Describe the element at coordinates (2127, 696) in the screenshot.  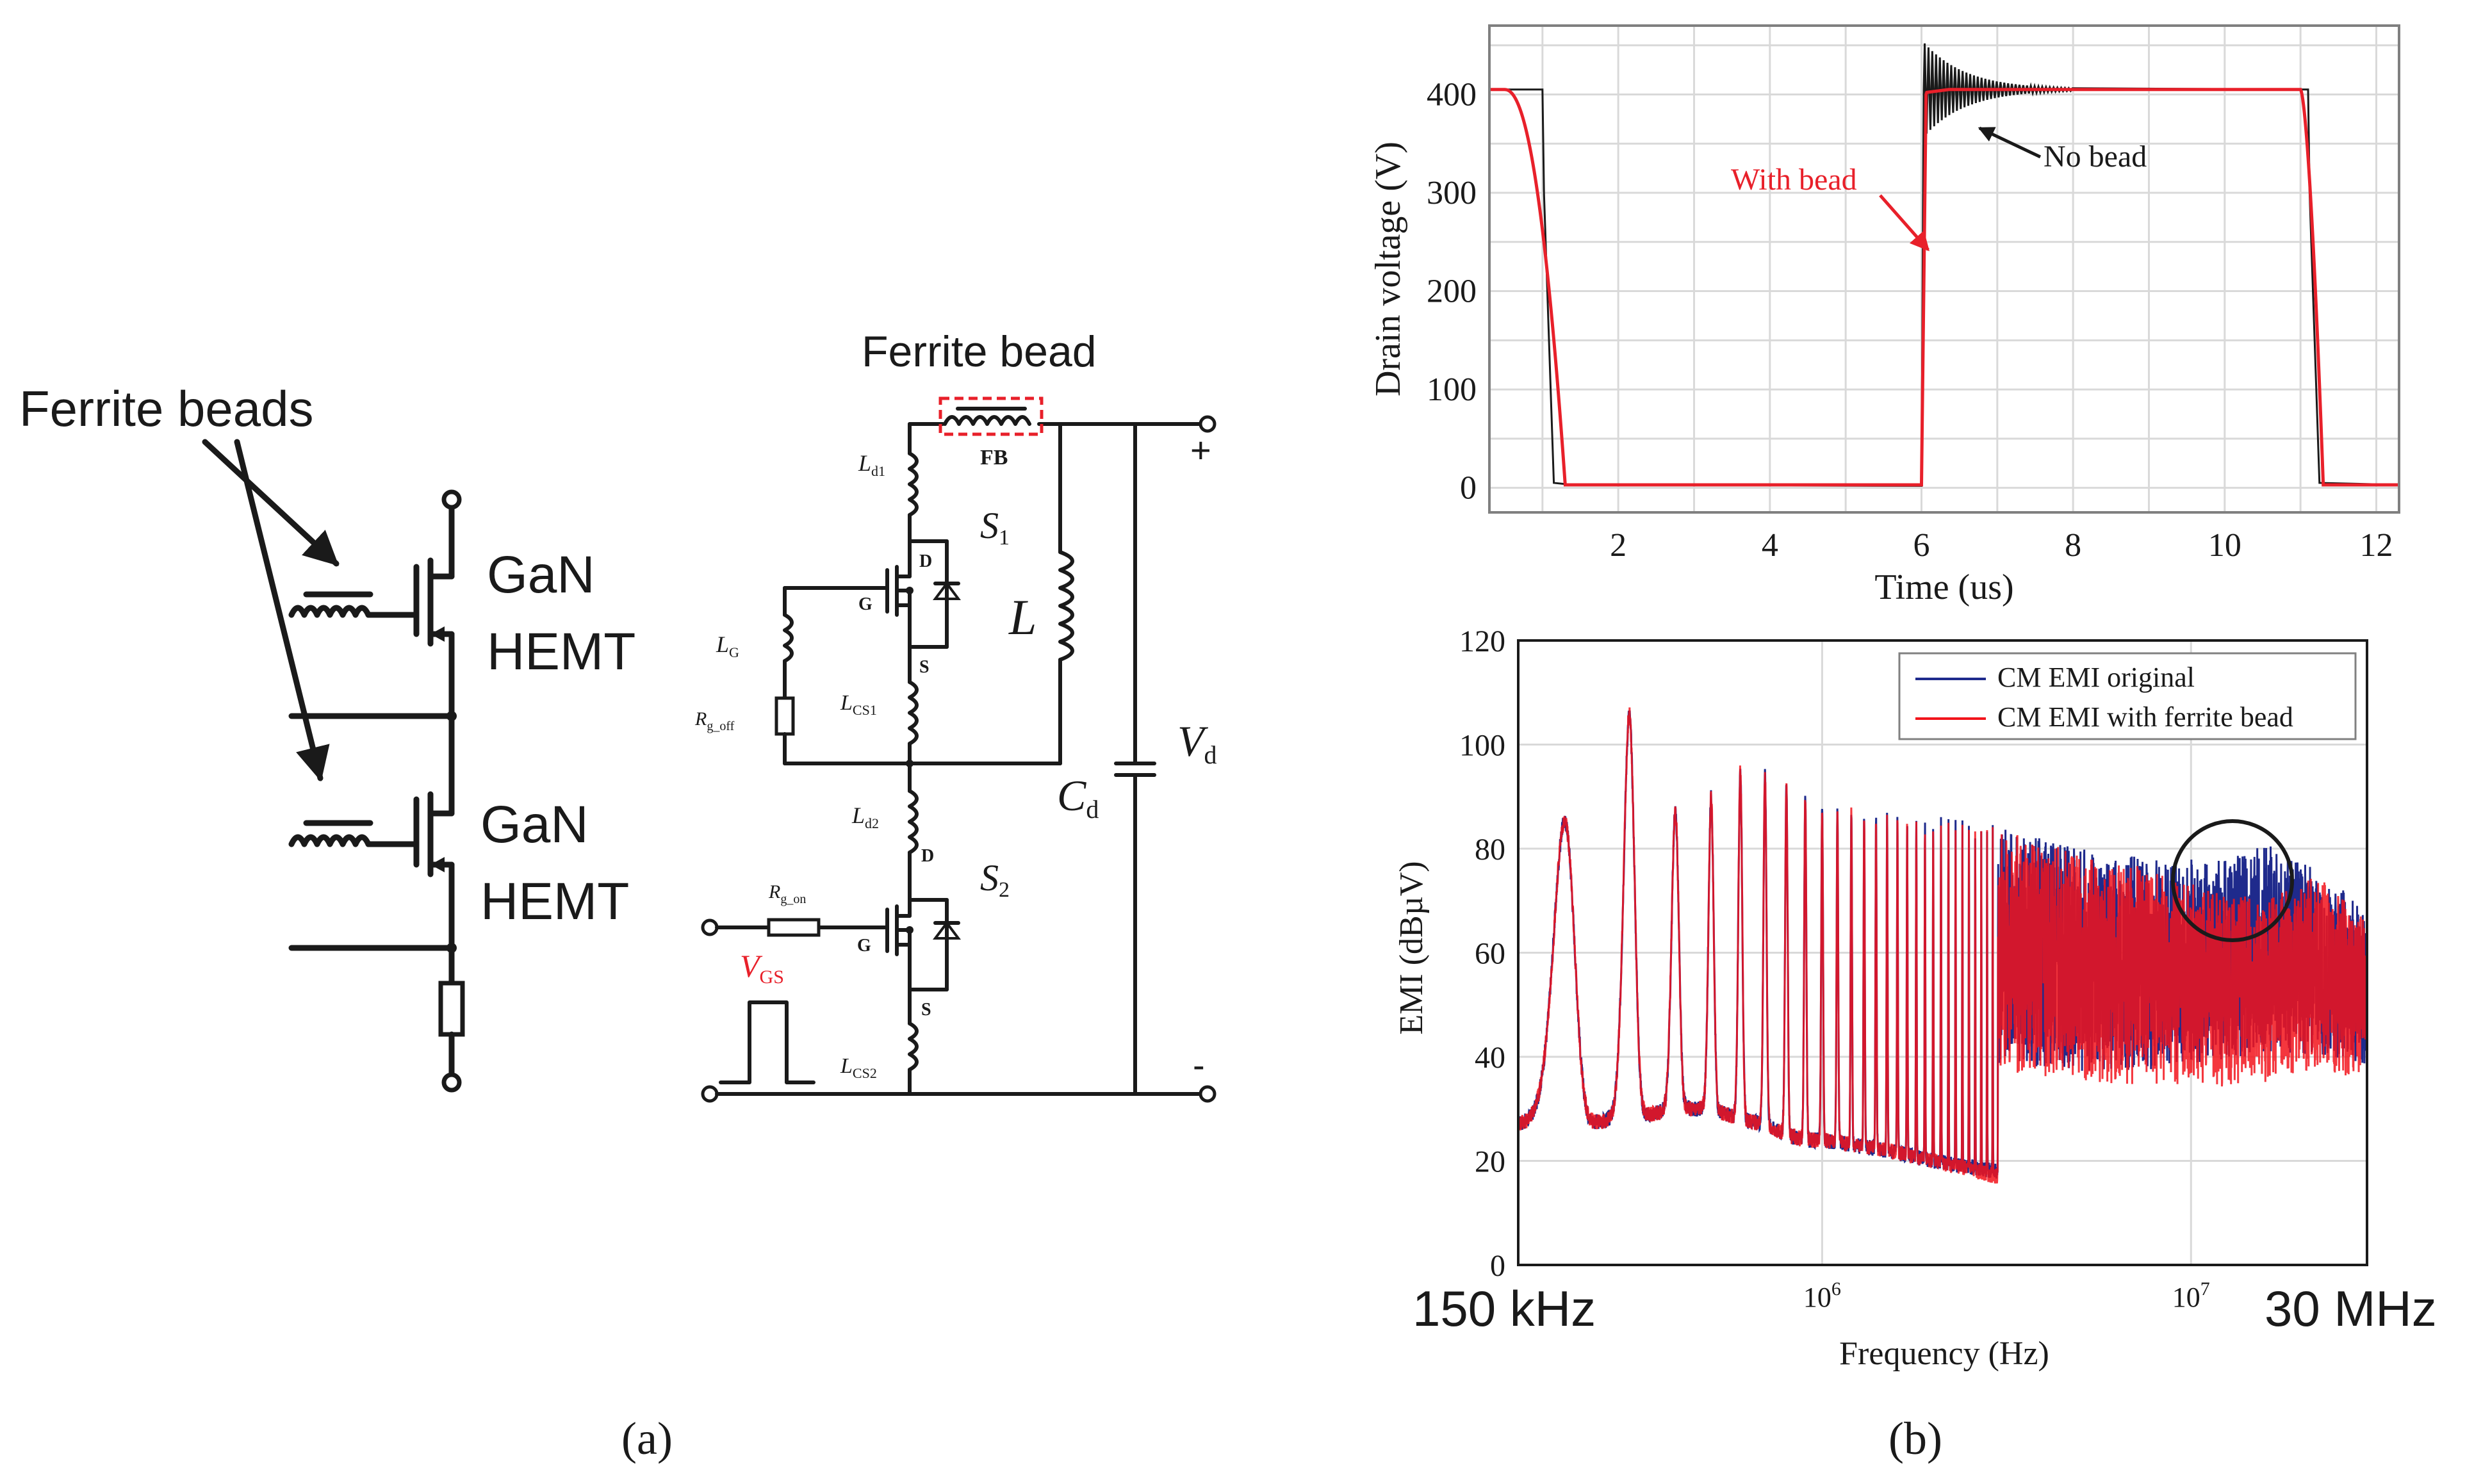
I see `emi-legend: CM EMI original CM EMI with ferrite bead` at that location.